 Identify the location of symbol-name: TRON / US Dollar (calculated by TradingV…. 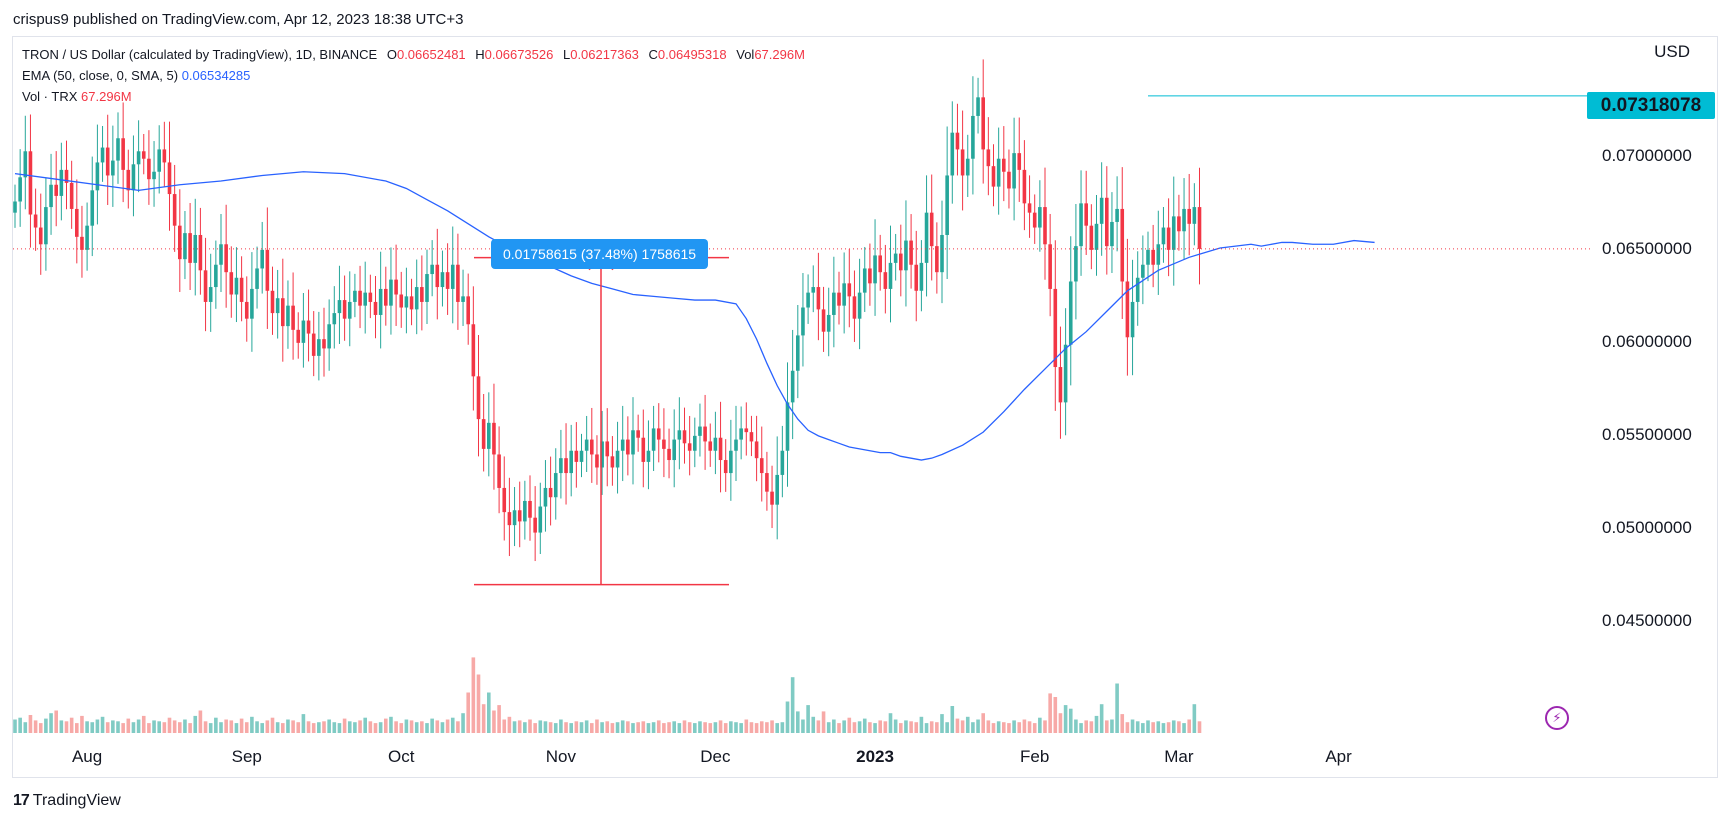
(200, 54).